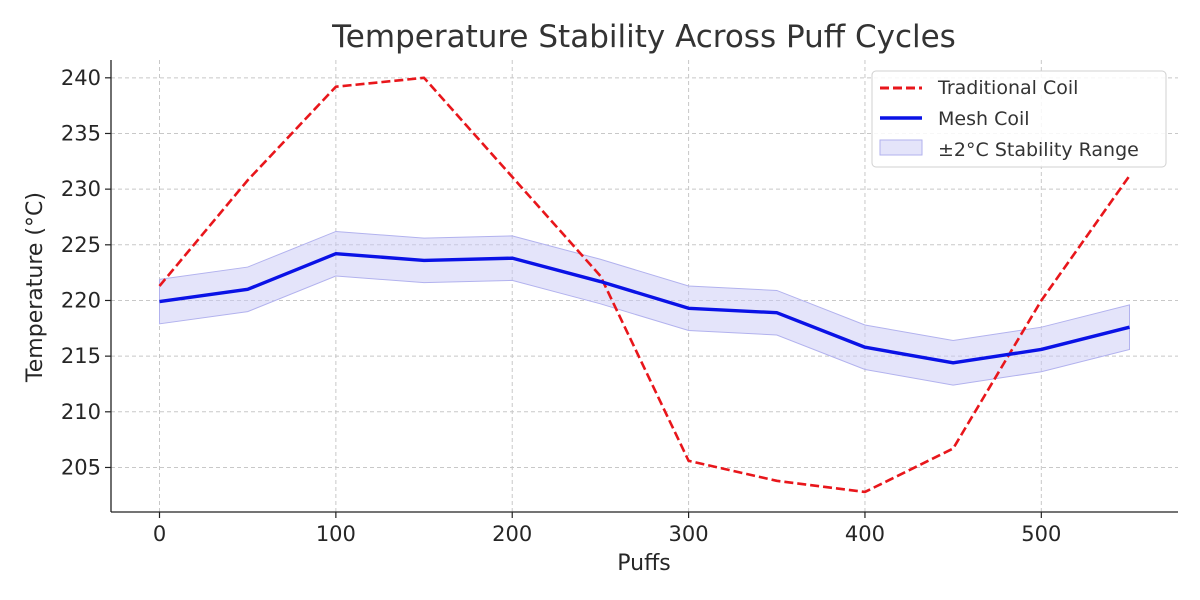  What do you see at coordinates (81, 300) in the screenshot?
I see `y-tick-label-220: 220` at bounding box center [81, 300].